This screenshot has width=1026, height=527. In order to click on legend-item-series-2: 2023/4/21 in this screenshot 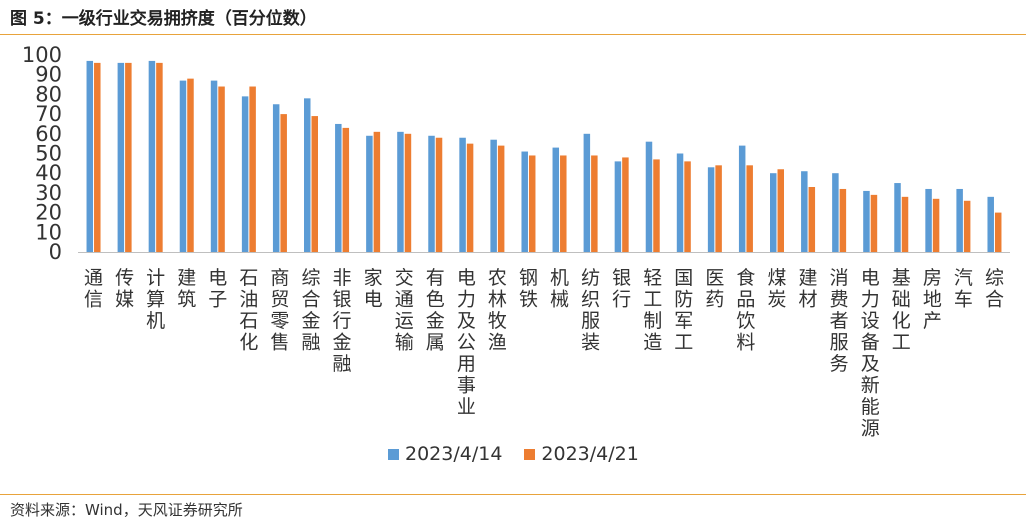, I will do `click(581, 454)`.